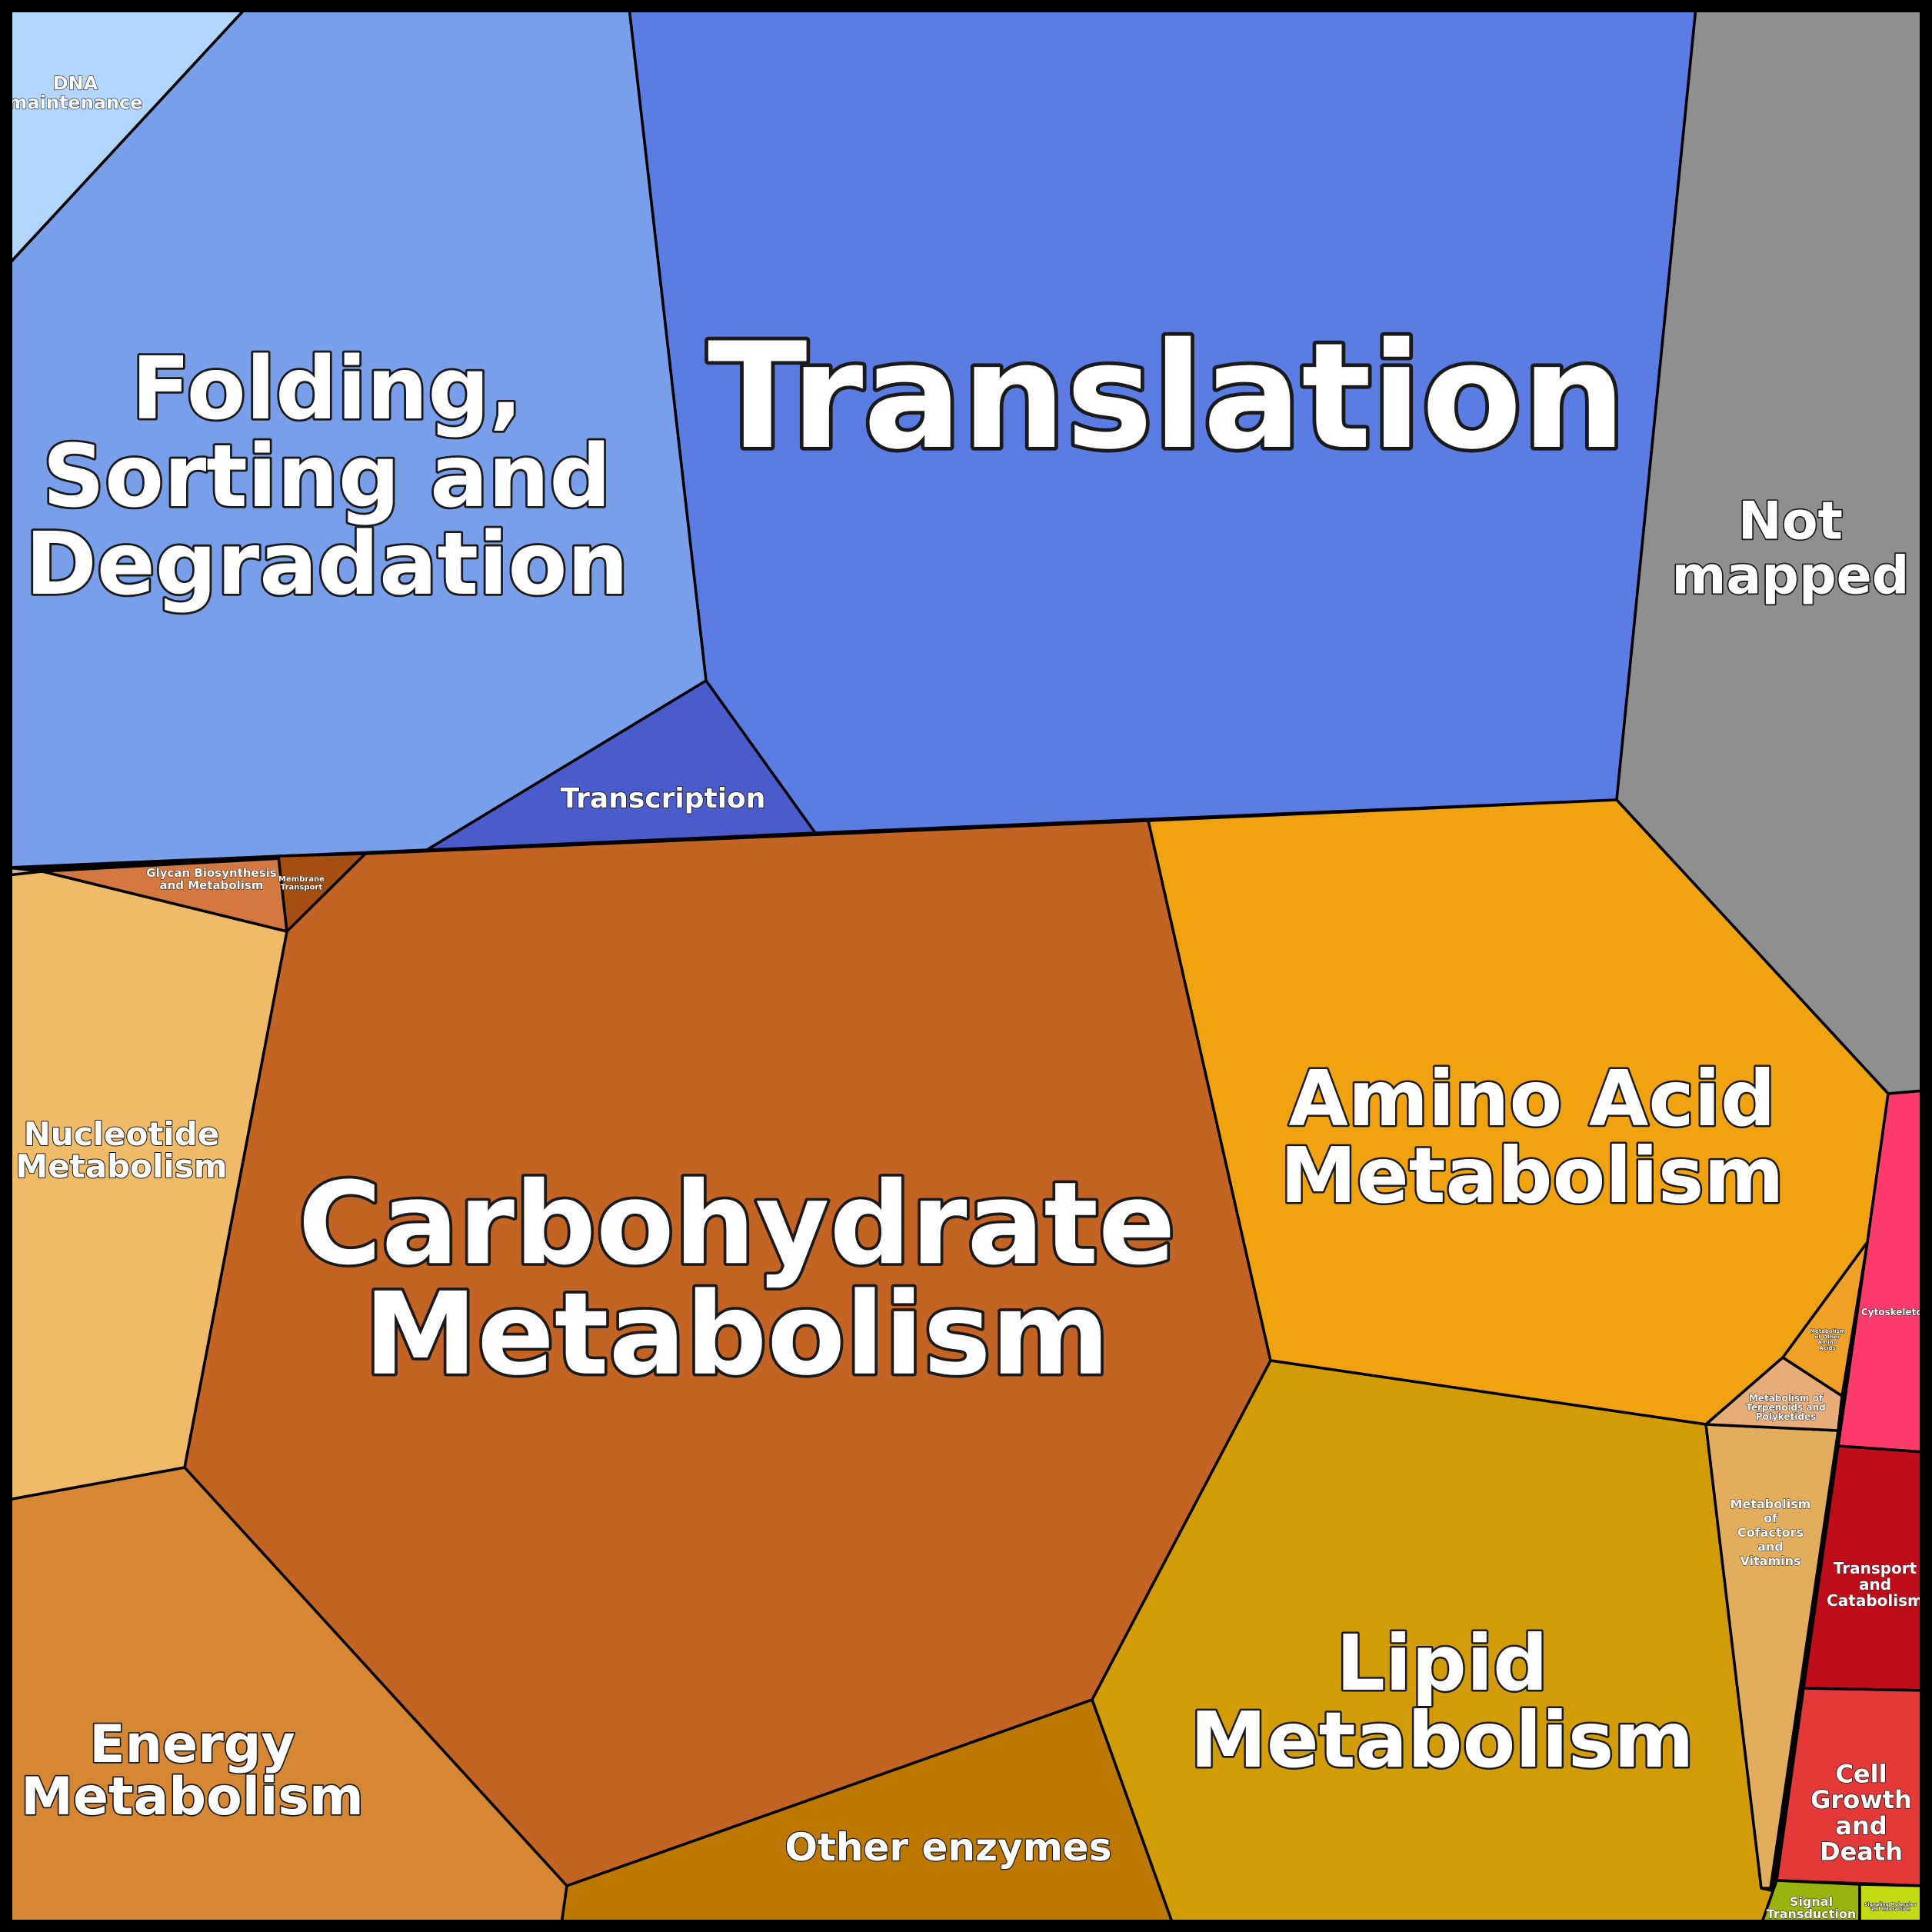 Image resolution: width=1932 pixels, height=1932 pixels. What do you see at coordinates (192, 1744) in the screenshot?
I see `label-line: Energy` at bounding box center [192, 1744].